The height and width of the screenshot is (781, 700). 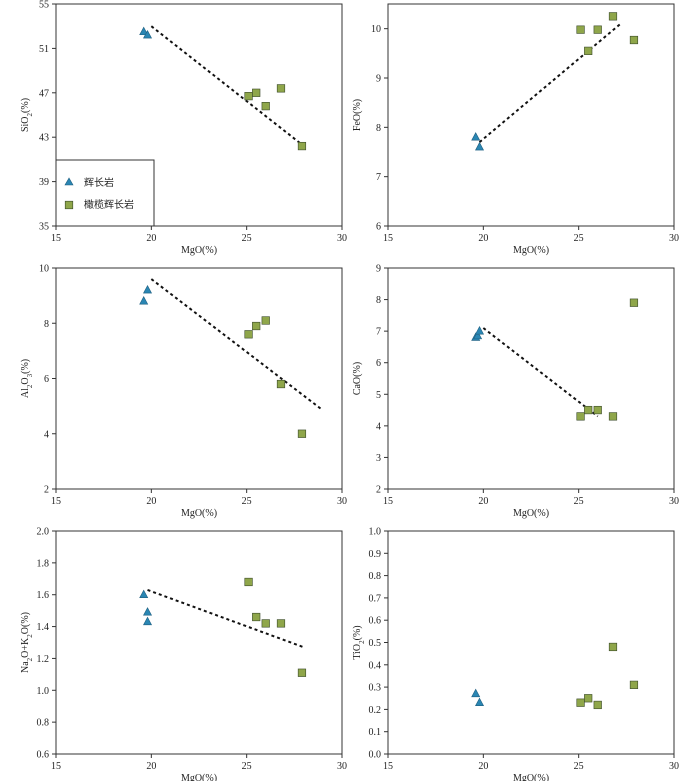 What do you see at coordinates (27, 378) in the screenshot?
I see `y-axis-label: Al2O3(%)` at bounding box center [27, 378].